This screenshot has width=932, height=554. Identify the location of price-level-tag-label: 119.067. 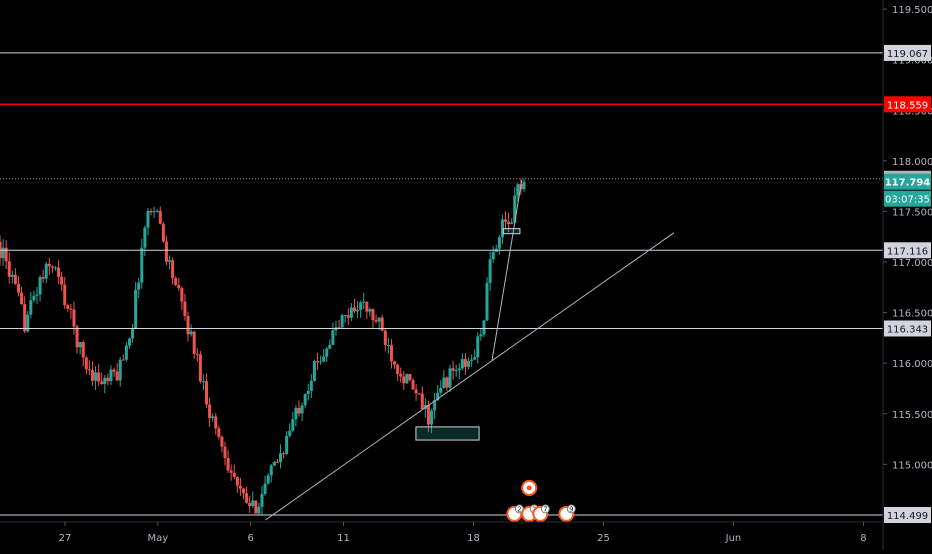
(907, 54).